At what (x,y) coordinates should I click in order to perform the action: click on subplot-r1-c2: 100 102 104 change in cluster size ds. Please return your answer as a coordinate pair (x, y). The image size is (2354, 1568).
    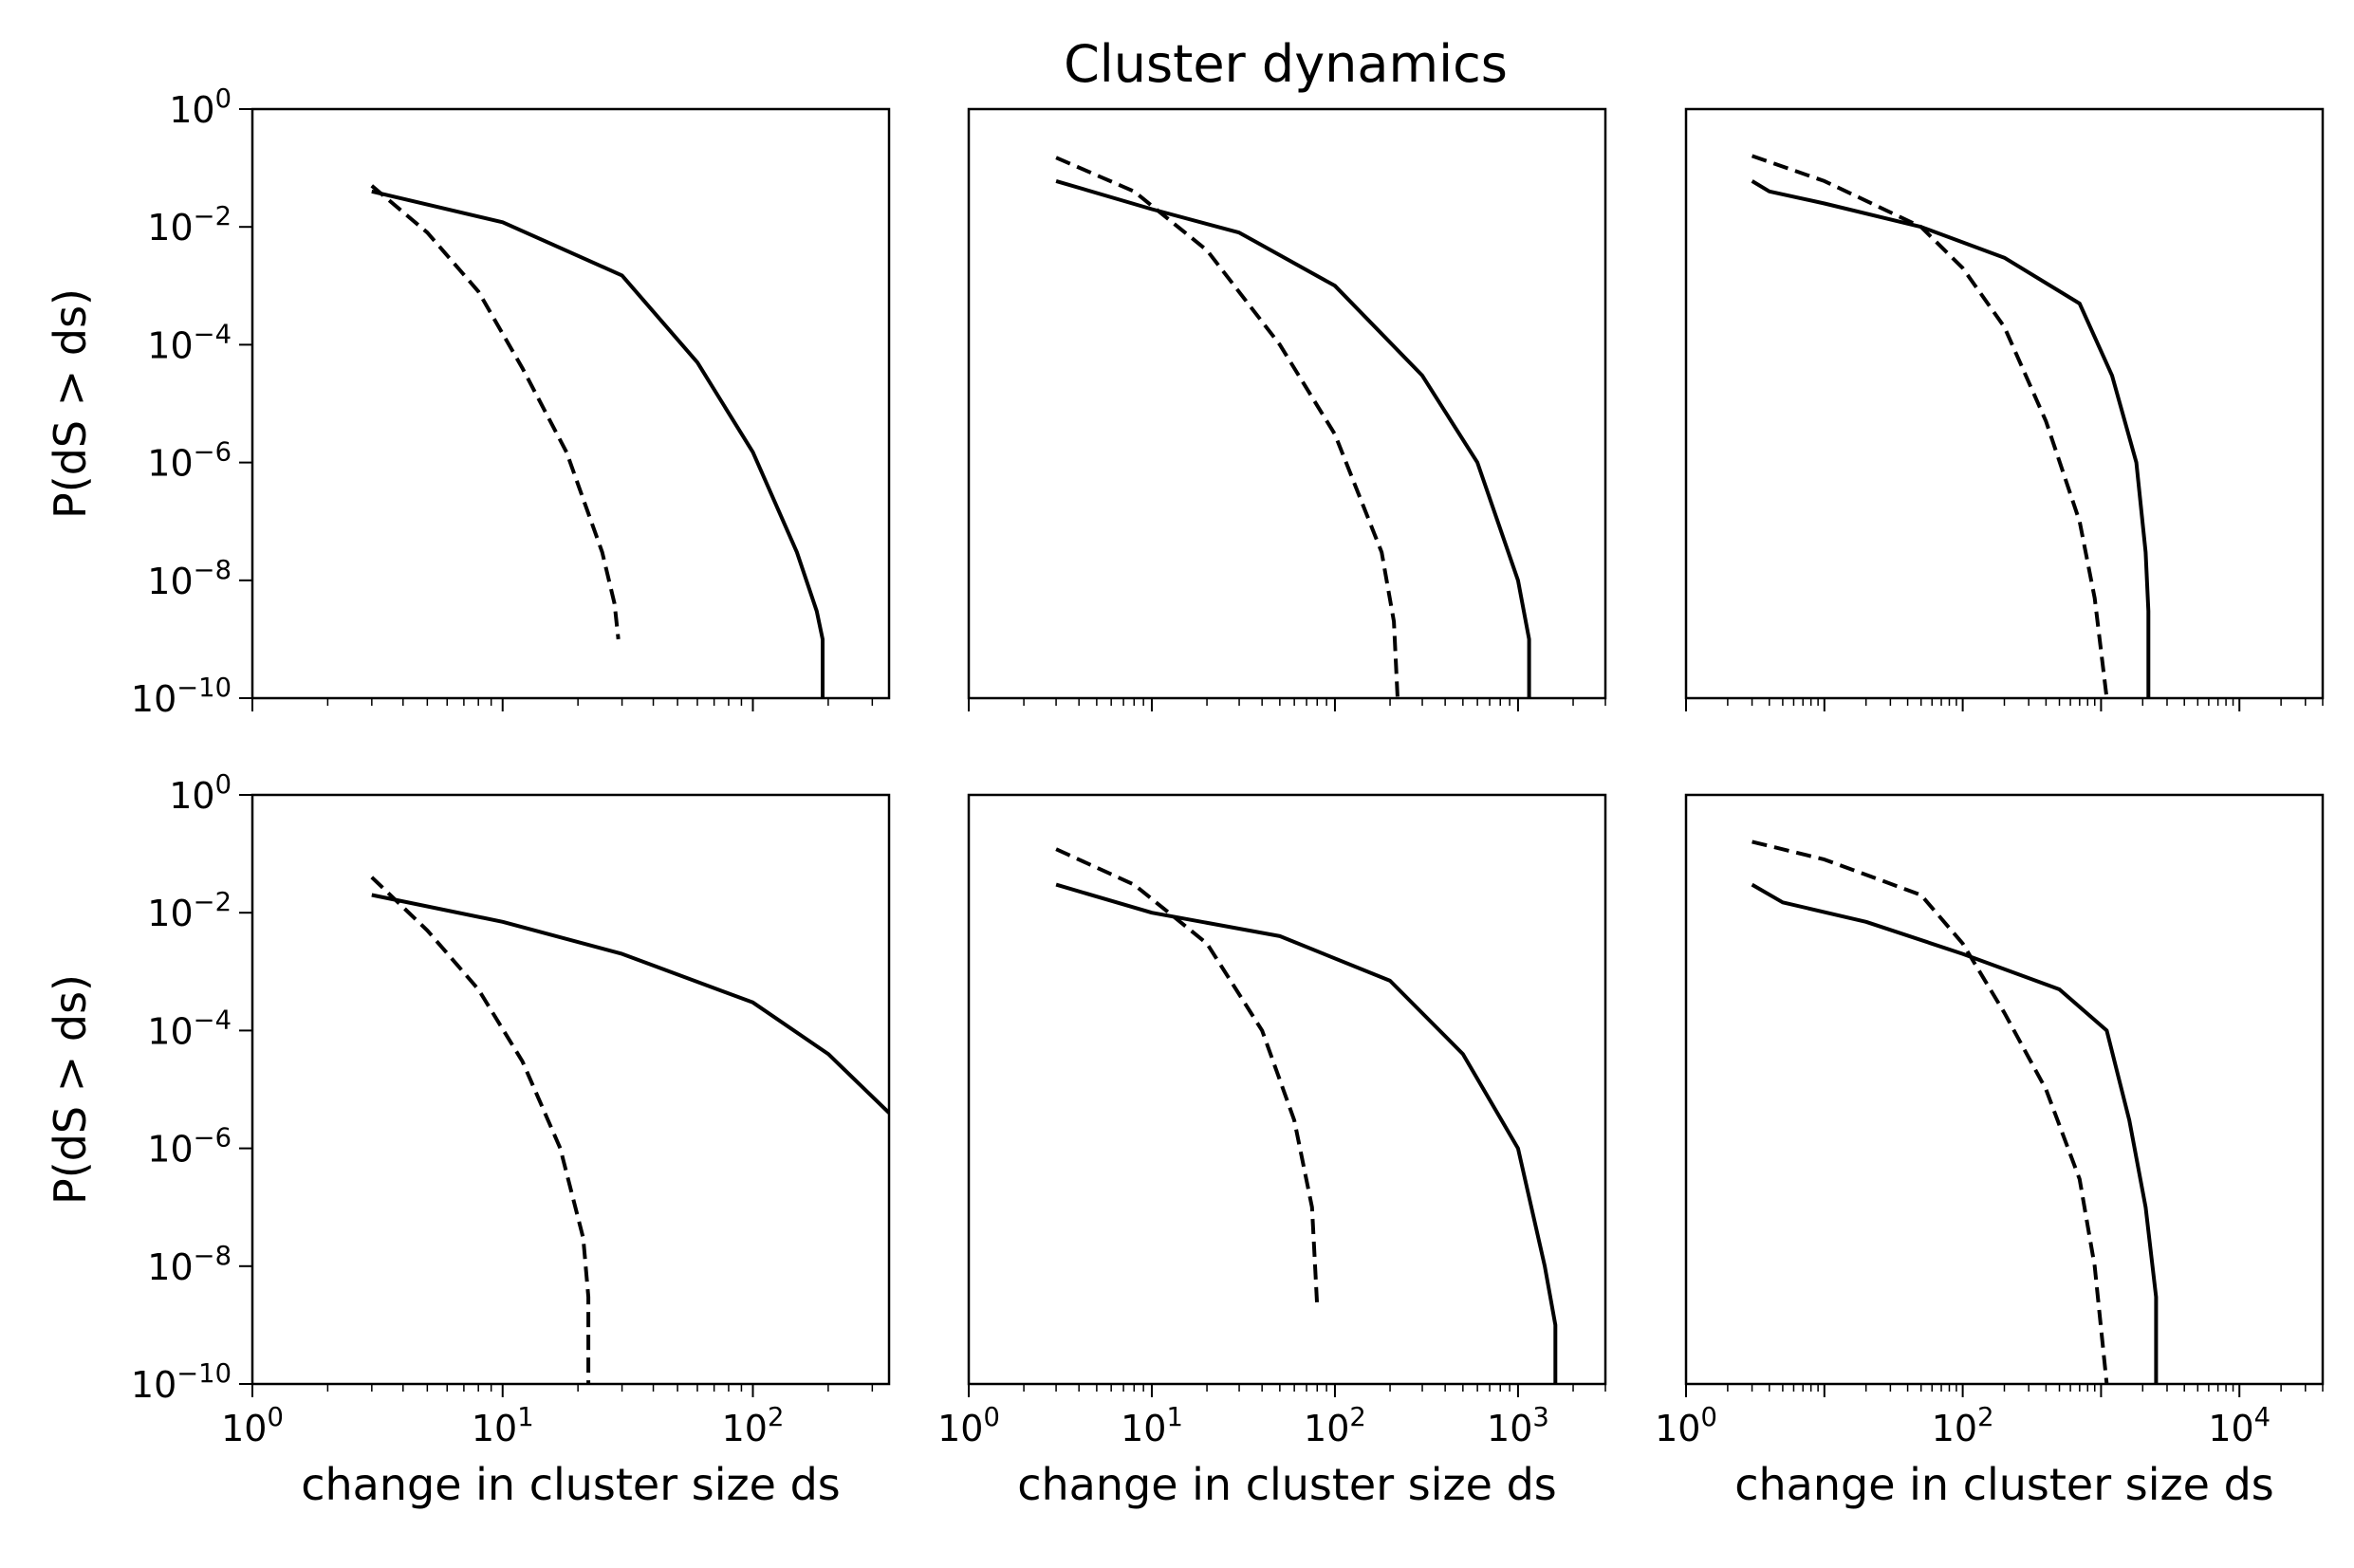
    Looking at the image, I should click on (1990, 1152).